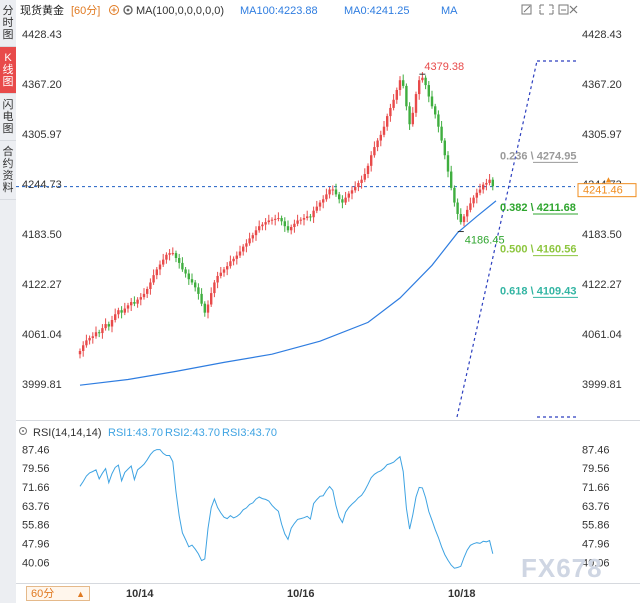 This screenshot has width=640, height=603. I want to click on price-tick-label: 4183.50, so click(42, 235).